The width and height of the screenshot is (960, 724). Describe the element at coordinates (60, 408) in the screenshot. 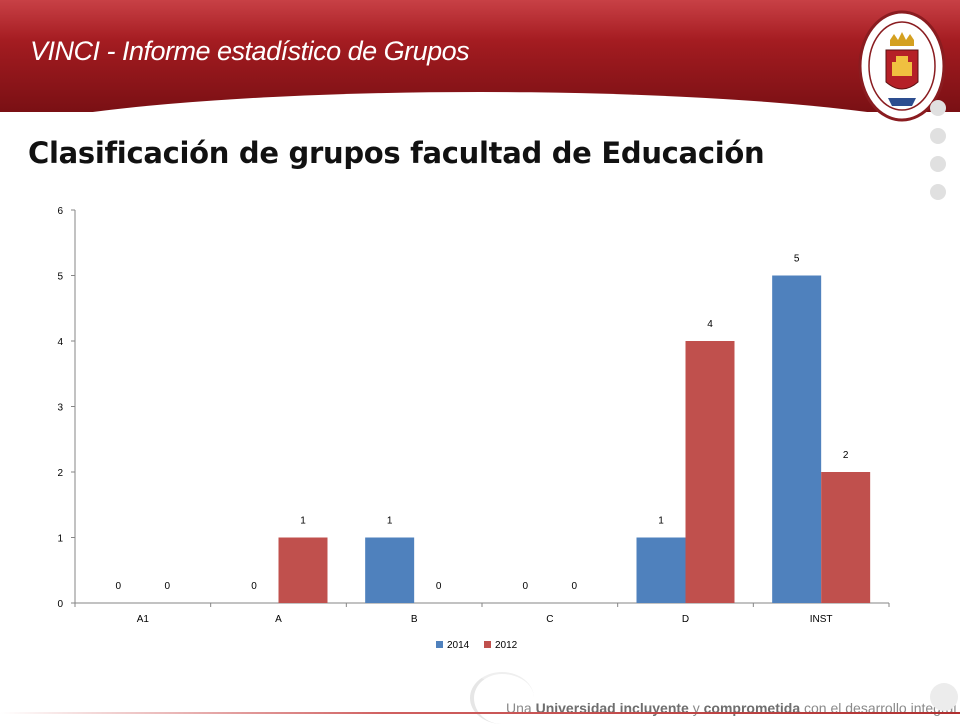

I see `y-tick-label: 3` at that location.